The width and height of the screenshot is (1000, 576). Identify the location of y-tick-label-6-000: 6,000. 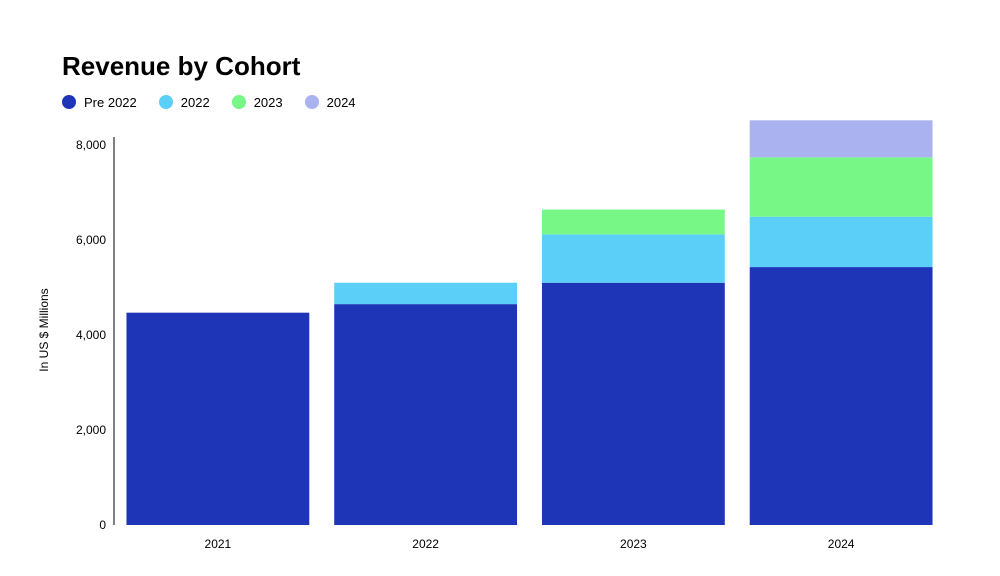
(91, 240).